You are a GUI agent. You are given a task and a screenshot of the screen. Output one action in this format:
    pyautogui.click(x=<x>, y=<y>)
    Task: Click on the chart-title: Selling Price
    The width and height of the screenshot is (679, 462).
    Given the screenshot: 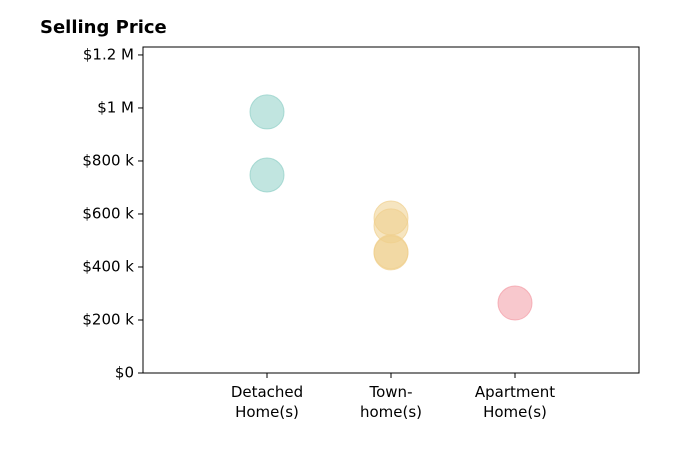 What is the action you would take?
    pyautogui.click(x=103, y=27)
    